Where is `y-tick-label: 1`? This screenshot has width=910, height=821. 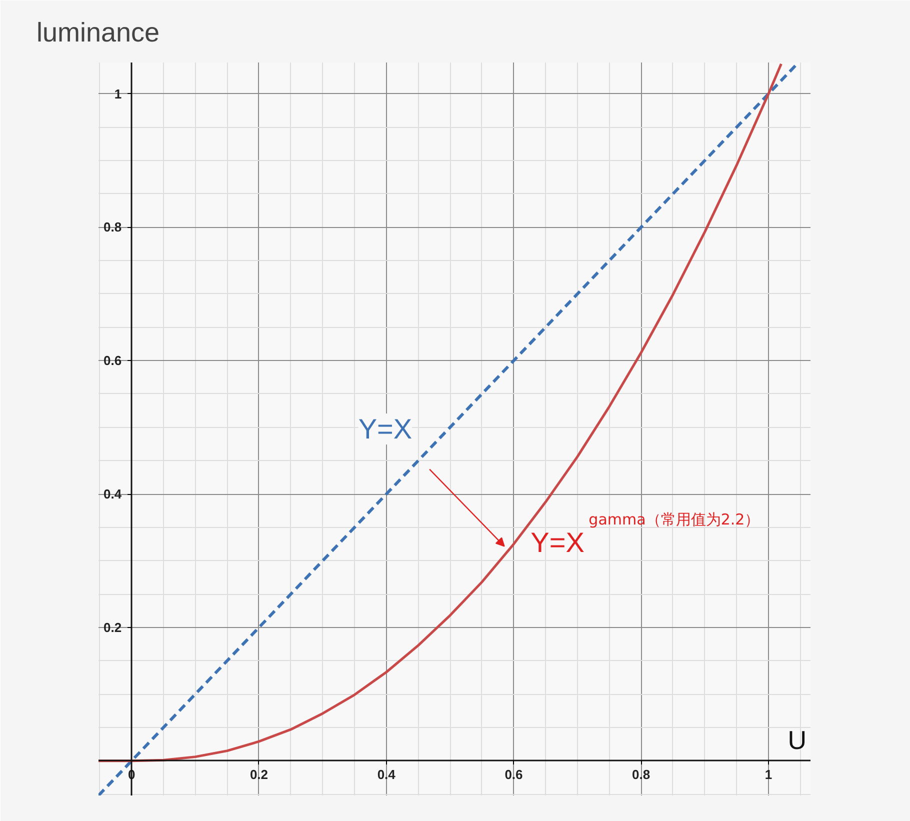 y-tick-label: 1 is located at coordinates (118, 94).